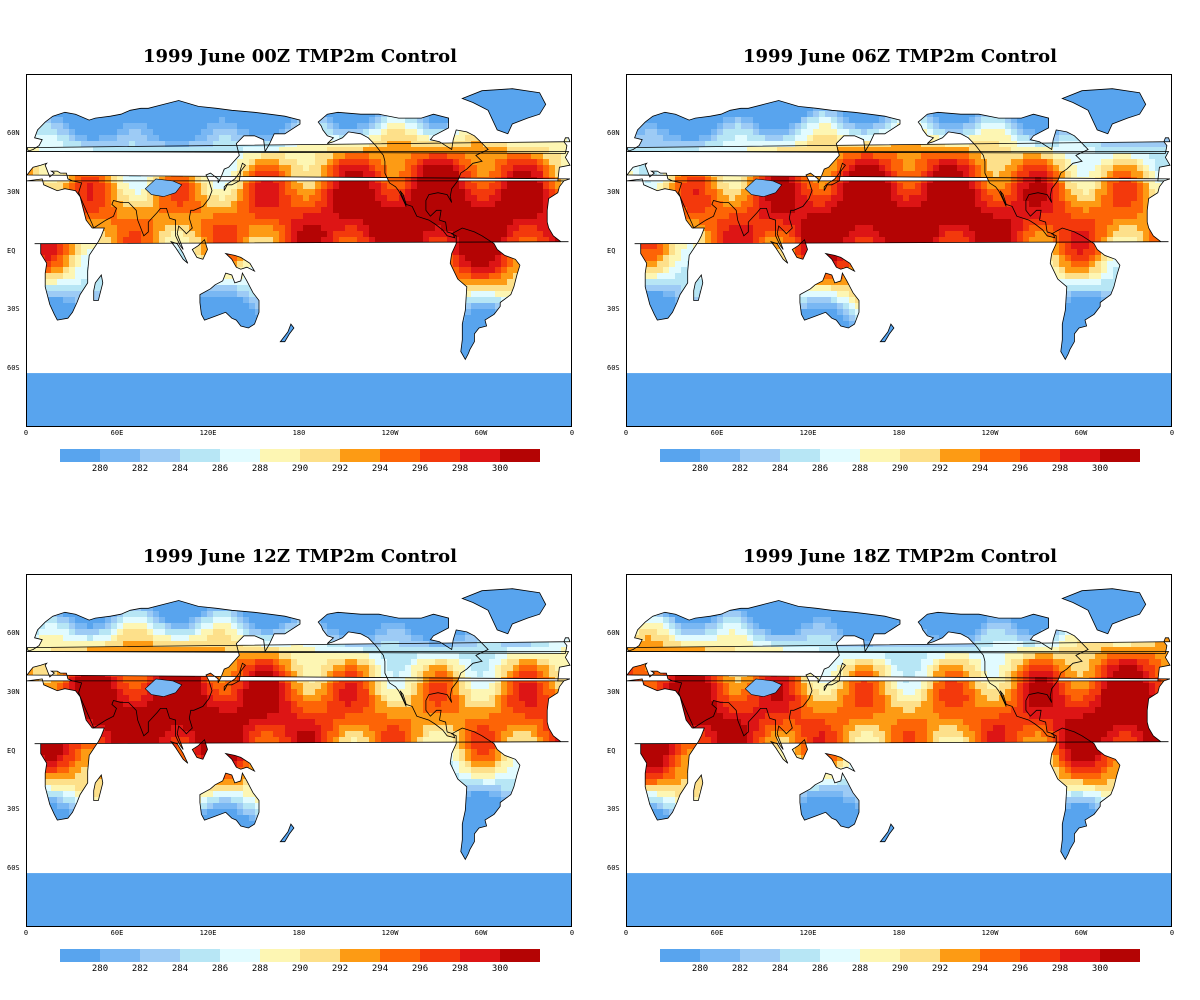 The width and height of the screenshot is (1200, 1000). What do you see at coordinates (899, 145) in the screenshot?
I see `coastline-uk` at bounding box center [899, 145].